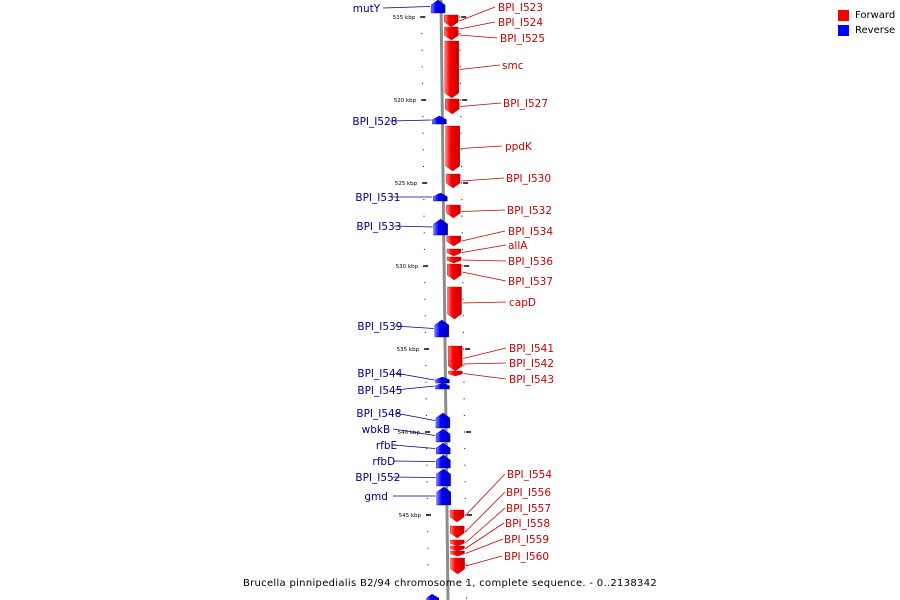  I want to click on gene-alla-arrow, so click(454, 252).